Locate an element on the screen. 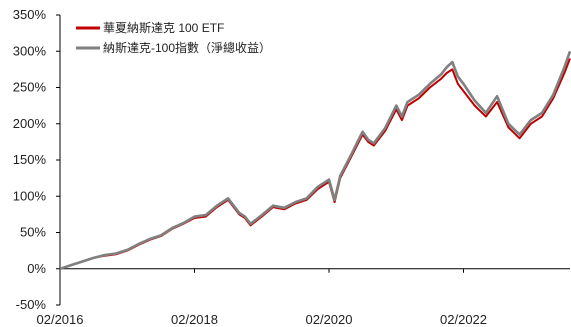 The image size is (571, 327). y-tick-label: 200% is located at coordinates (30, 123).